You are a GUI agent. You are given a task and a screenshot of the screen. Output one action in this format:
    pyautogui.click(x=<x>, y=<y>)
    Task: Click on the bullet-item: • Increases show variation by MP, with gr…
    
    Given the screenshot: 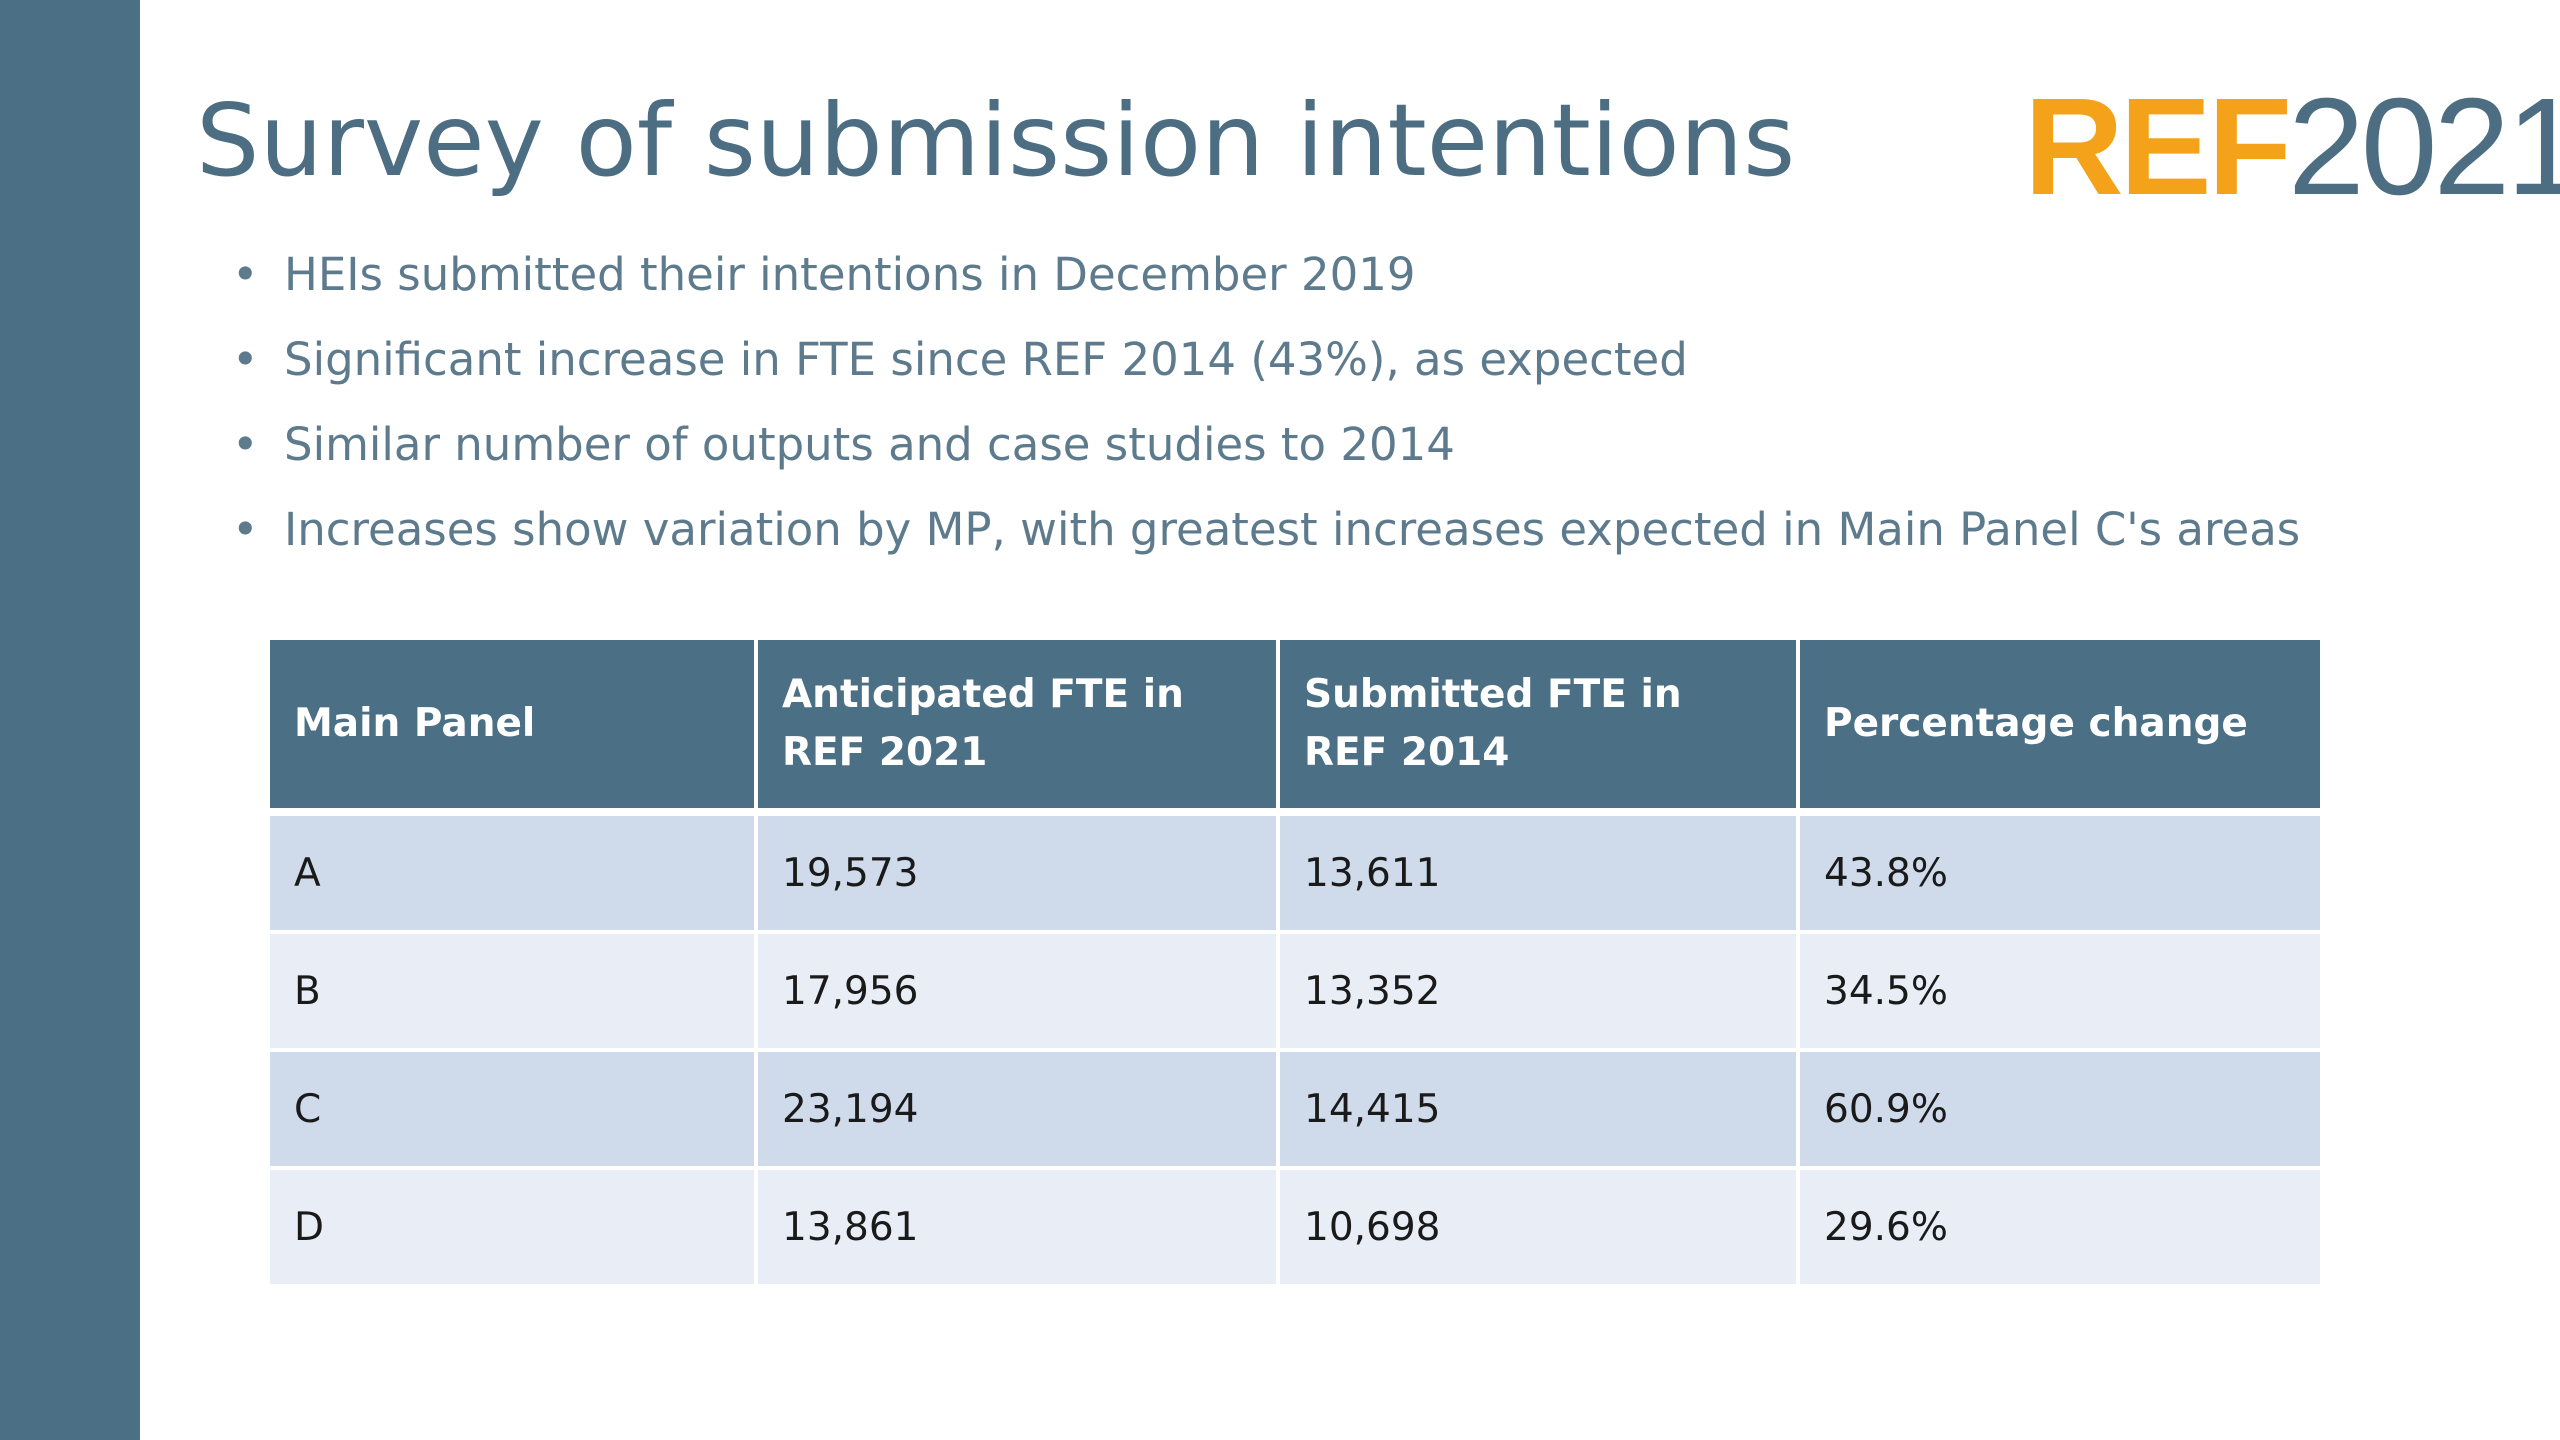 What is the action you would take?
    pyautogui.click(x=1266, y=539)
    